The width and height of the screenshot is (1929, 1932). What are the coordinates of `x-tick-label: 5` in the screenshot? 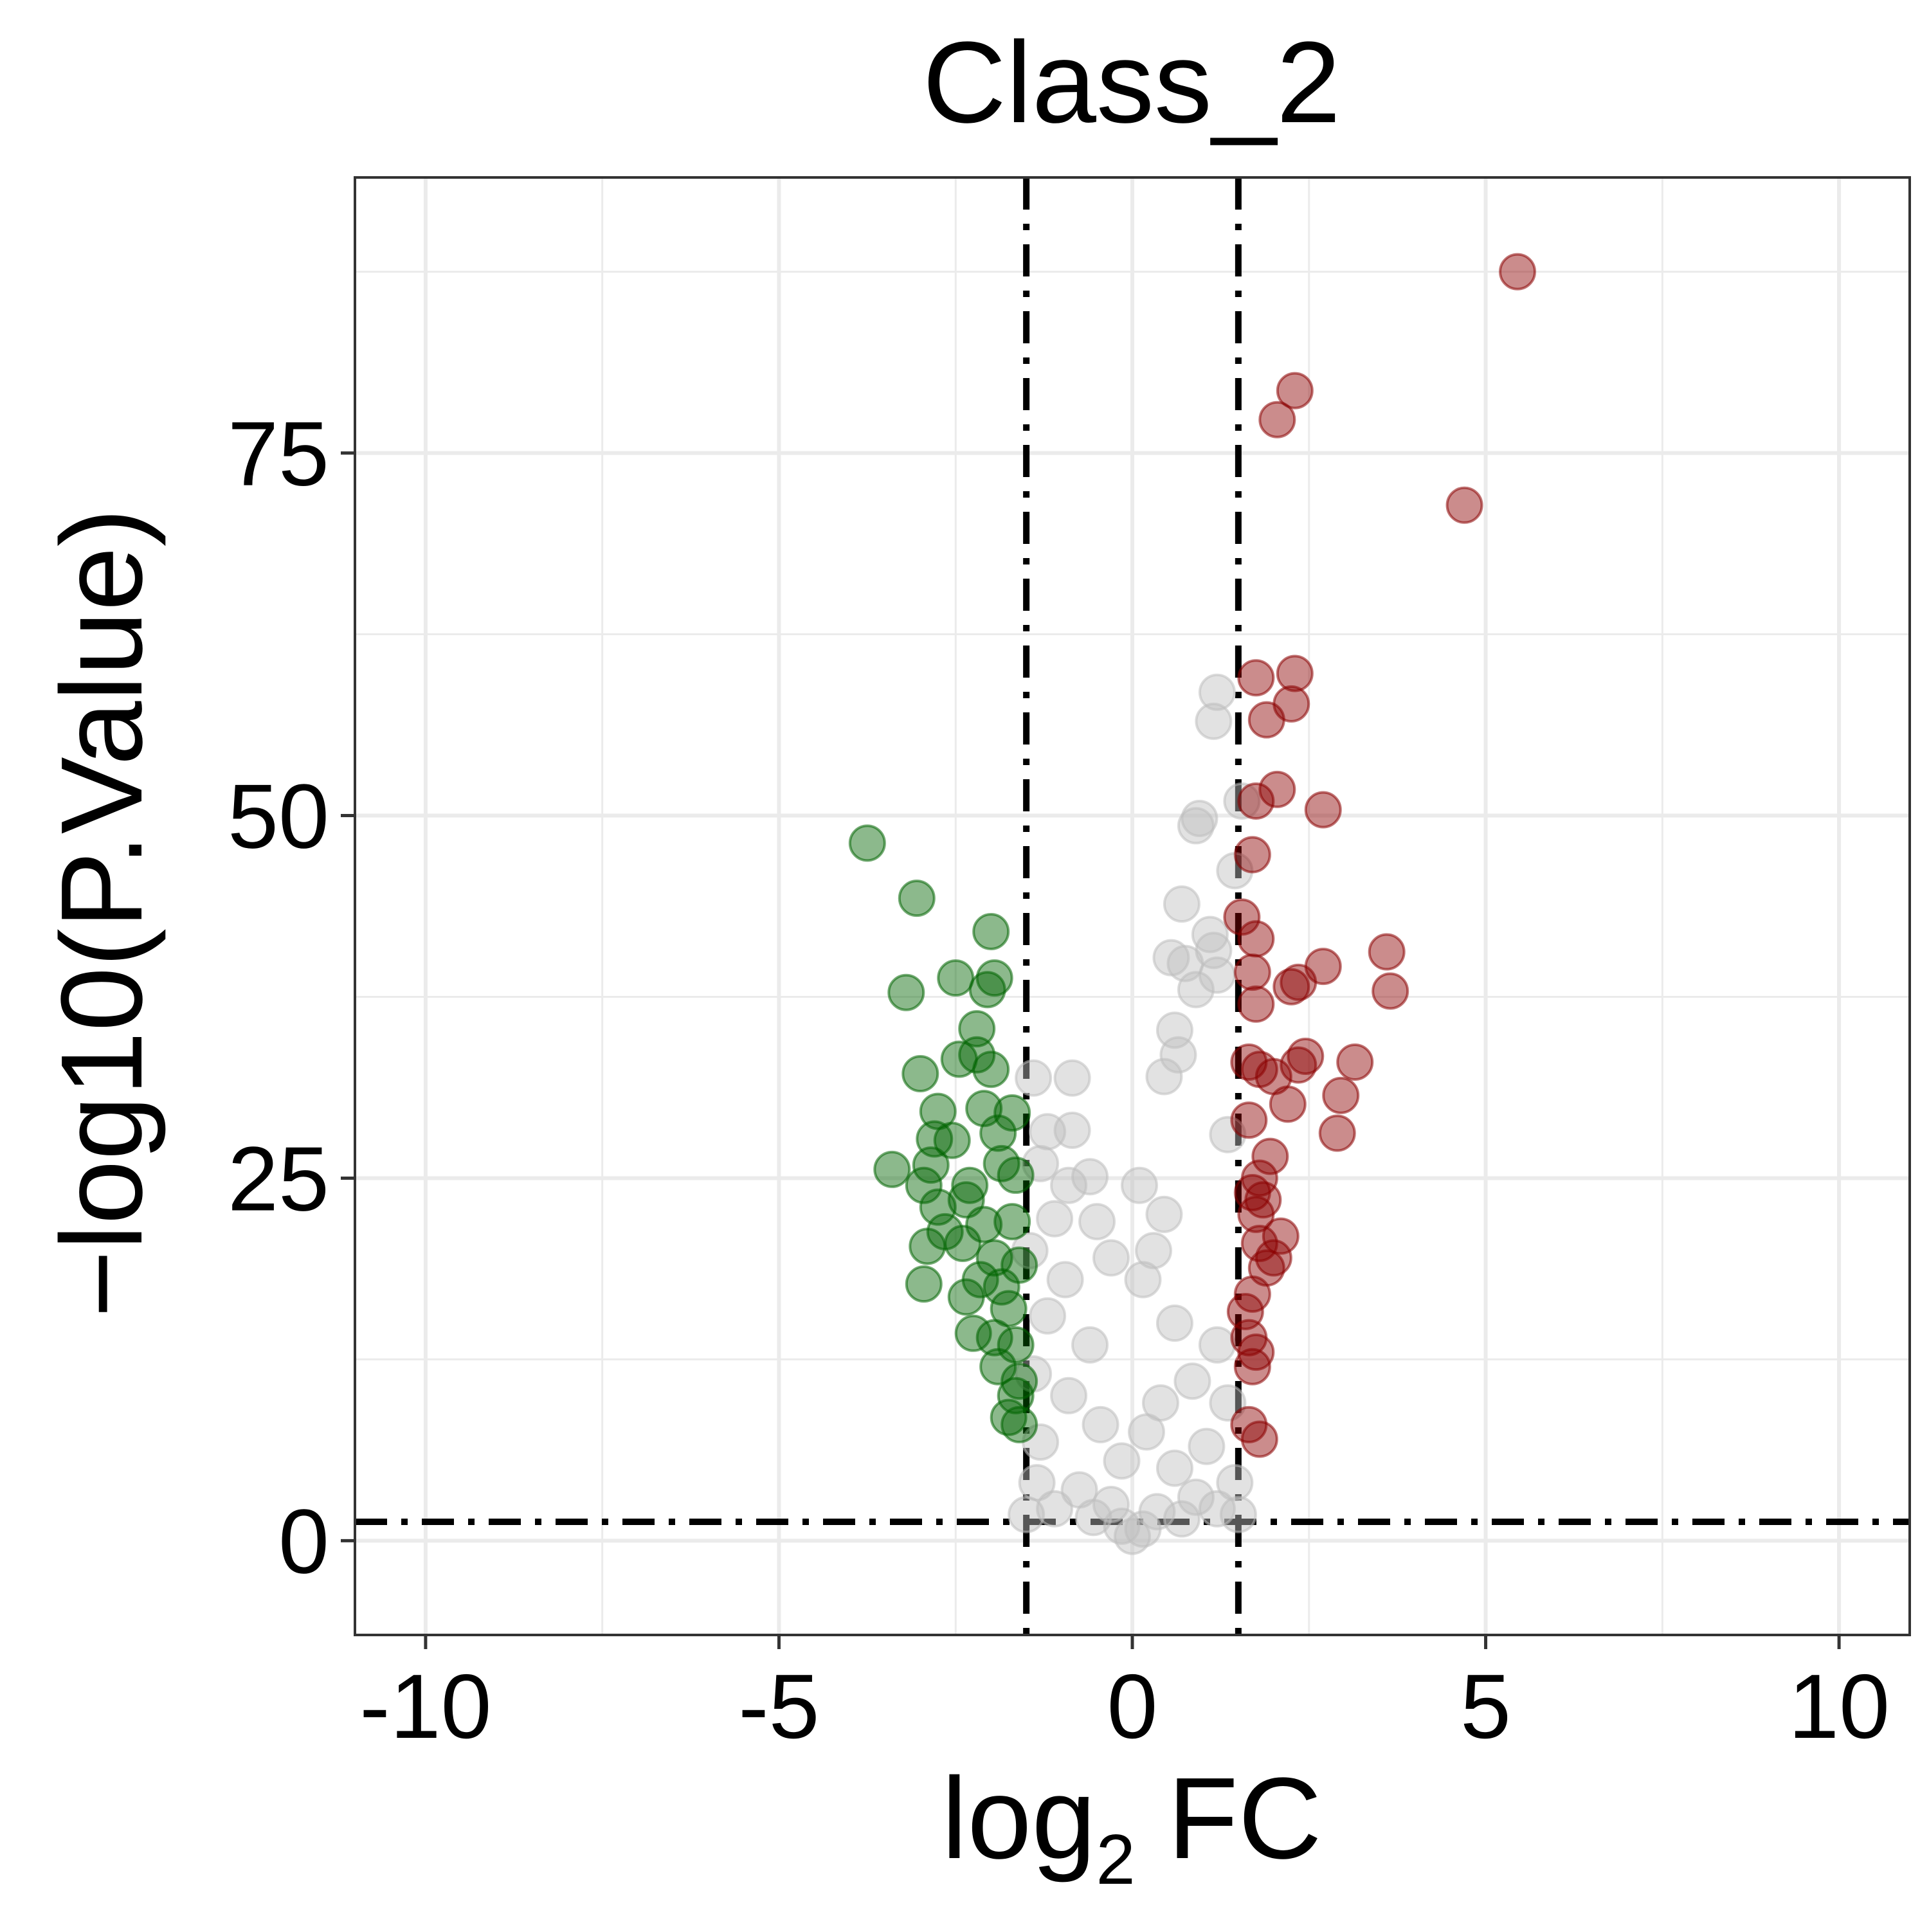 It's located at (1486, 1707).